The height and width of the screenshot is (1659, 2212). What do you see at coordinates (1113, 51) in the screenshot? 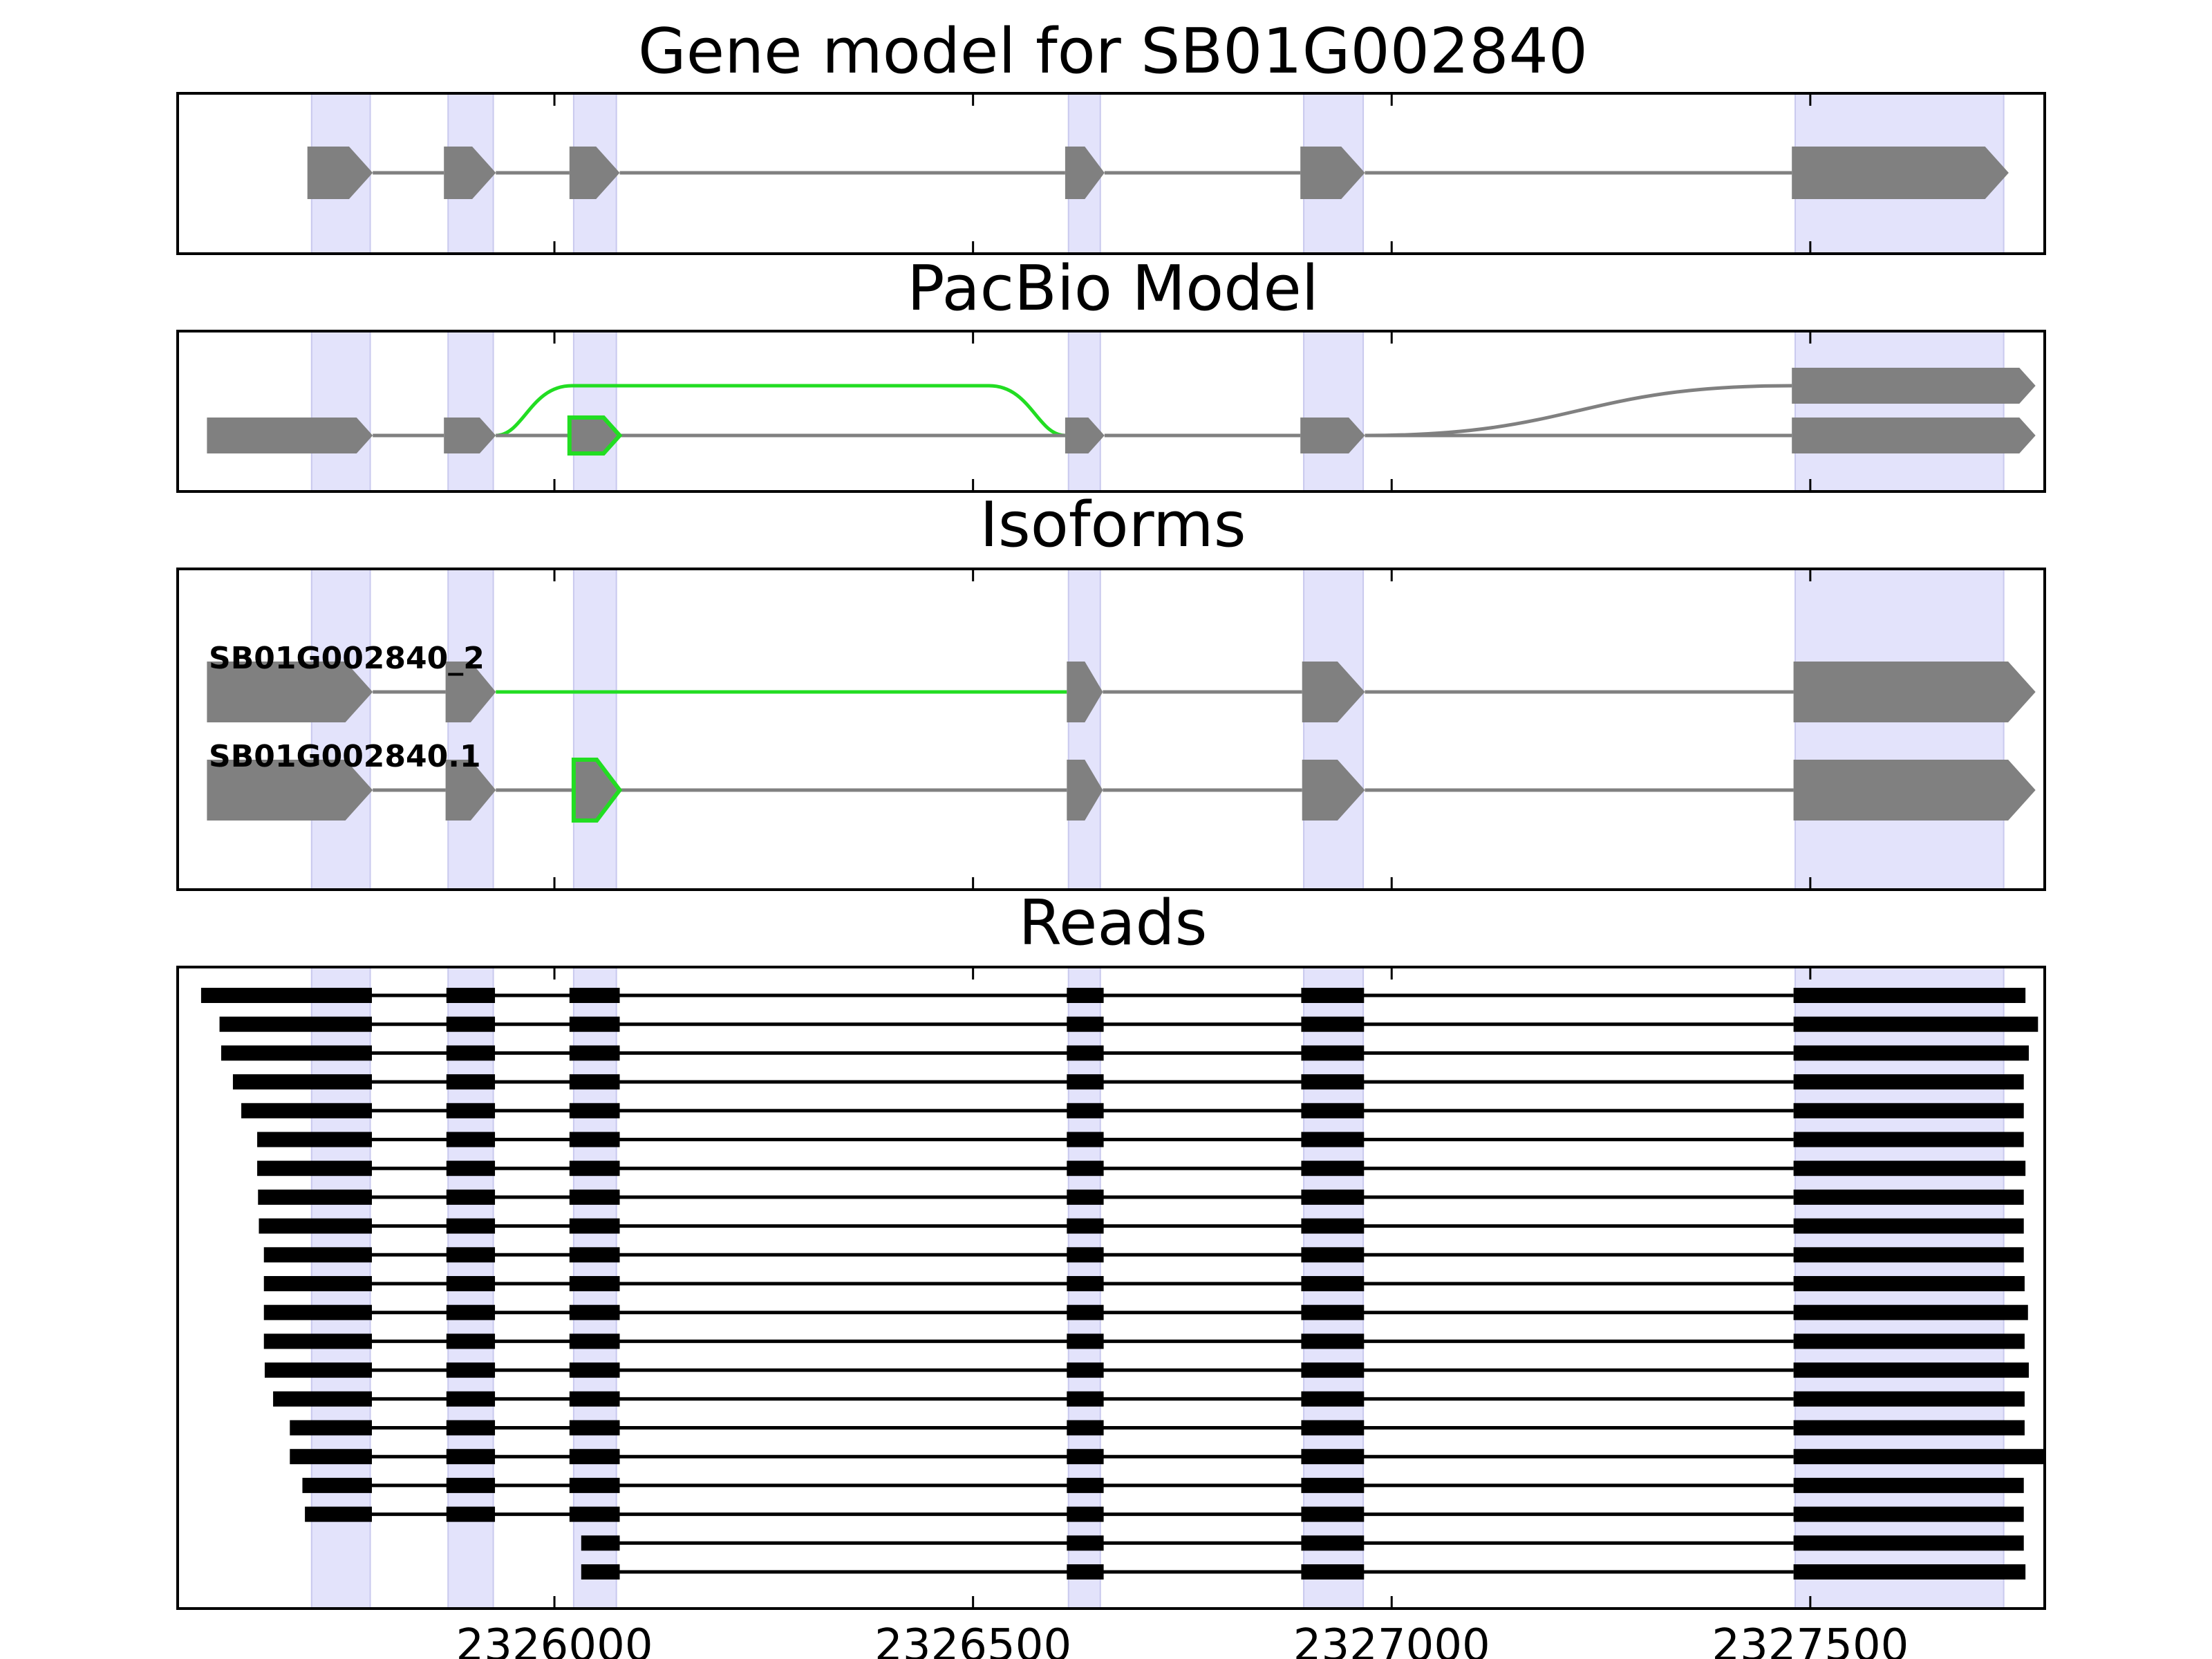
I see `panel-title-gene-model: Gene model for SB01G002840` at bounding box center [1113, 51].